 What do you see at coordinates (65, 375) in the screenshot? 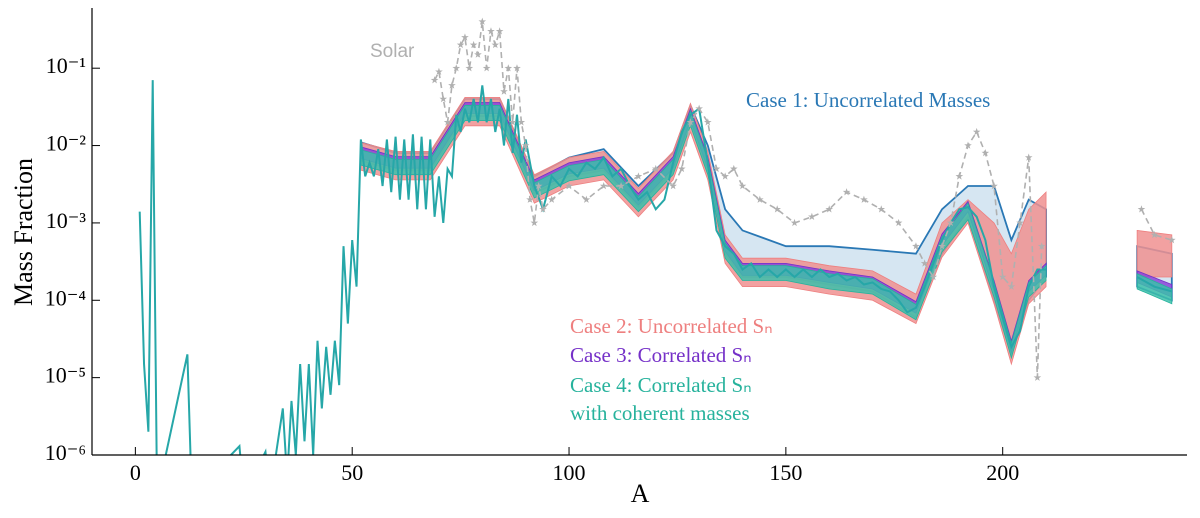
I see `y-tick-label: 10⁻⁵` at bounding box center [65, 375].